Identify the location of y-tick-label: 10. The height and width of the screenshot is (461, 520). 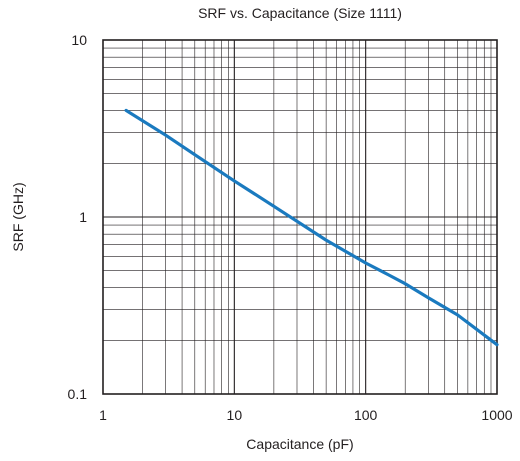
(79, 40).